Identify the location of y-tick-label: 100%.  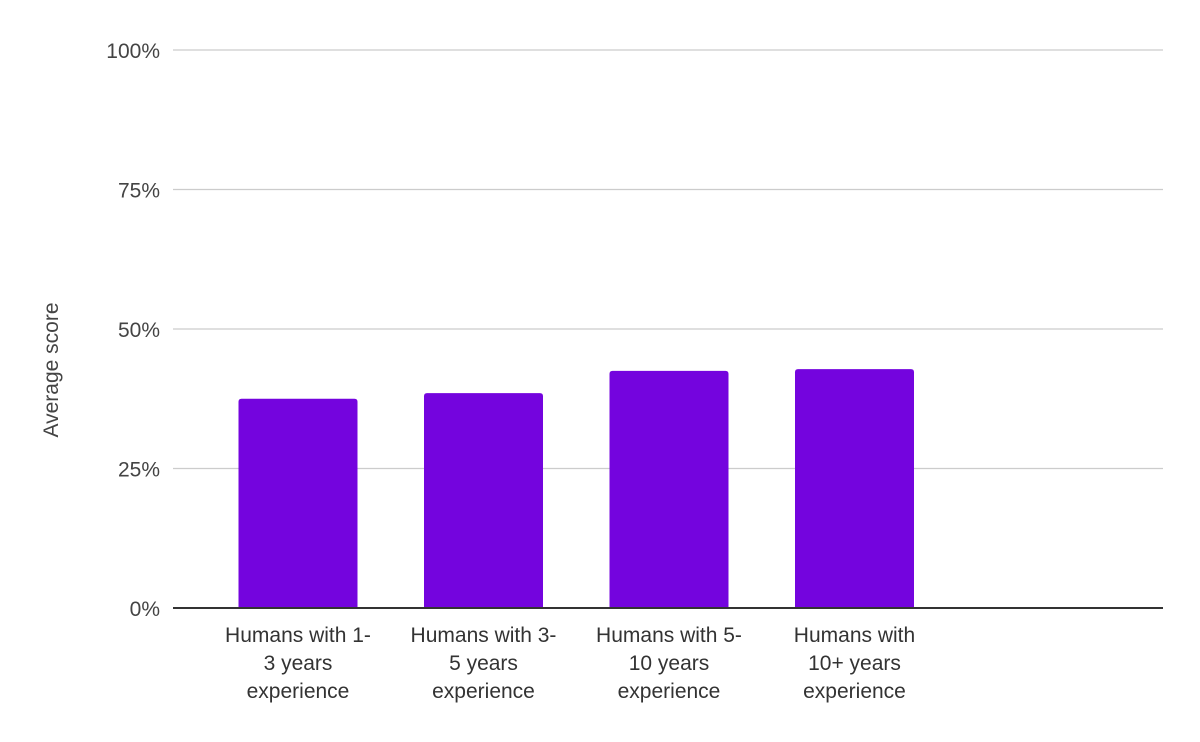
(133, 51).